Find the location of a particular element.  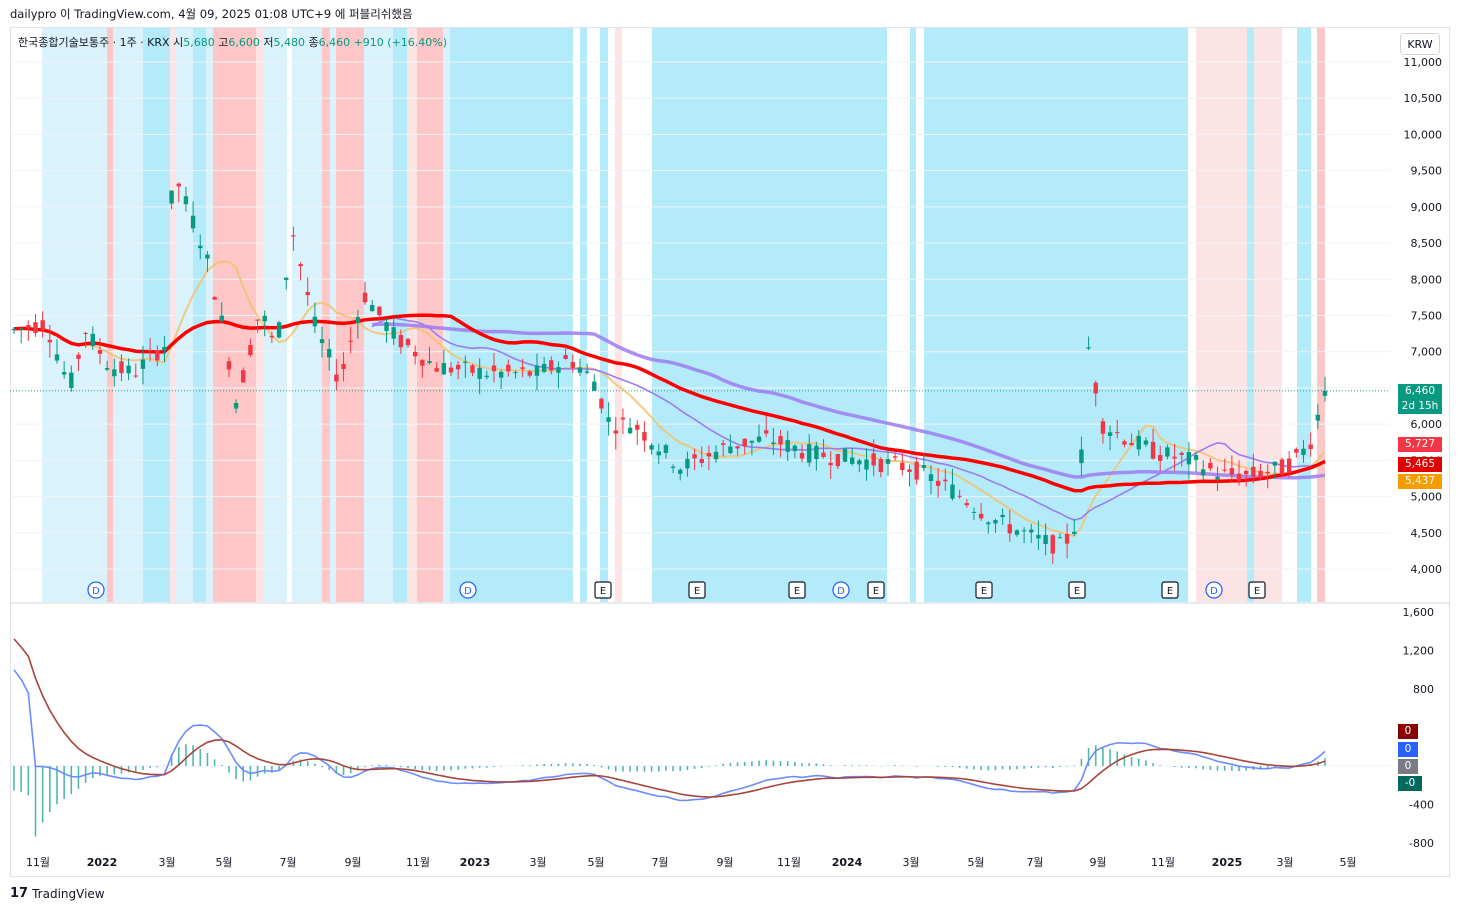

low-value: 5,480 is located at coordinates (289, 42).